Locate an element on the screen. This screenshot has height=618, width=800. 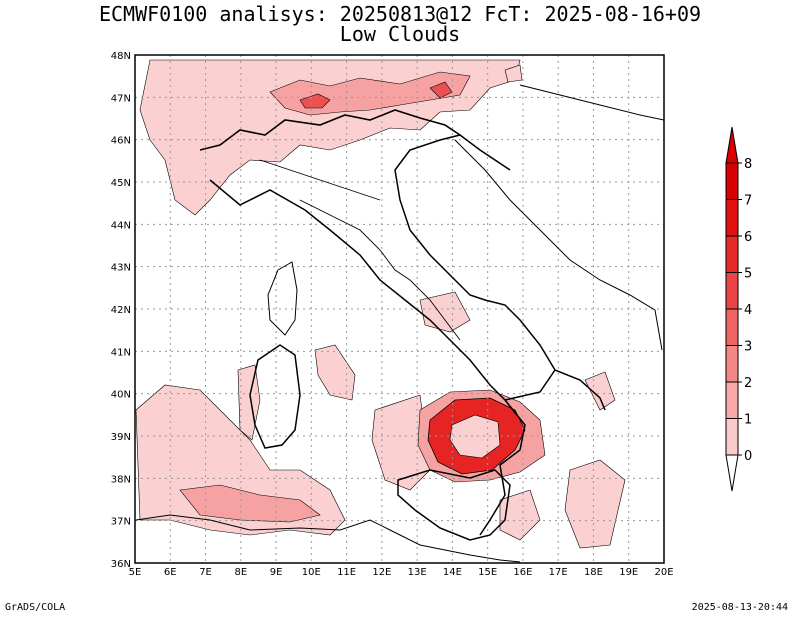
colorbar-label: 3 is located at coordinates (748, 347).